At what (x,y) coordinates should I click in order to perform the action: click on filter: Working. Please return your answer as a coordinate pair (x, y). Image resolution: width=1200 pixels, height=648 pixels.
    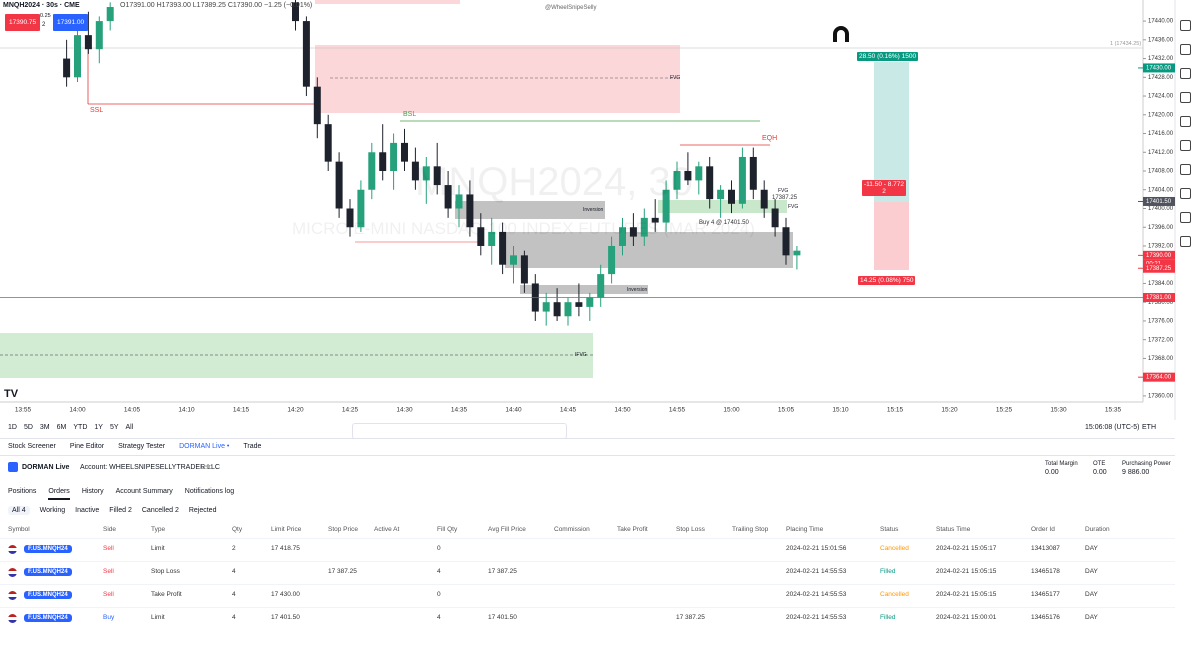
    Looking at the image, I should click on (52, 510).